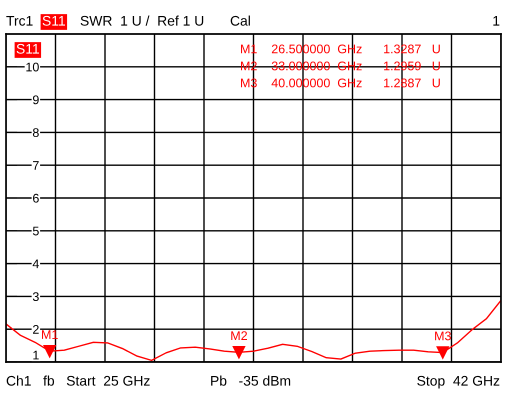 The height and width of the screenshot is (396, 512). What do you see at coordinates (239, 335) in the screenshot?
I see `data-label: M2` at bounding box center [239, 335].